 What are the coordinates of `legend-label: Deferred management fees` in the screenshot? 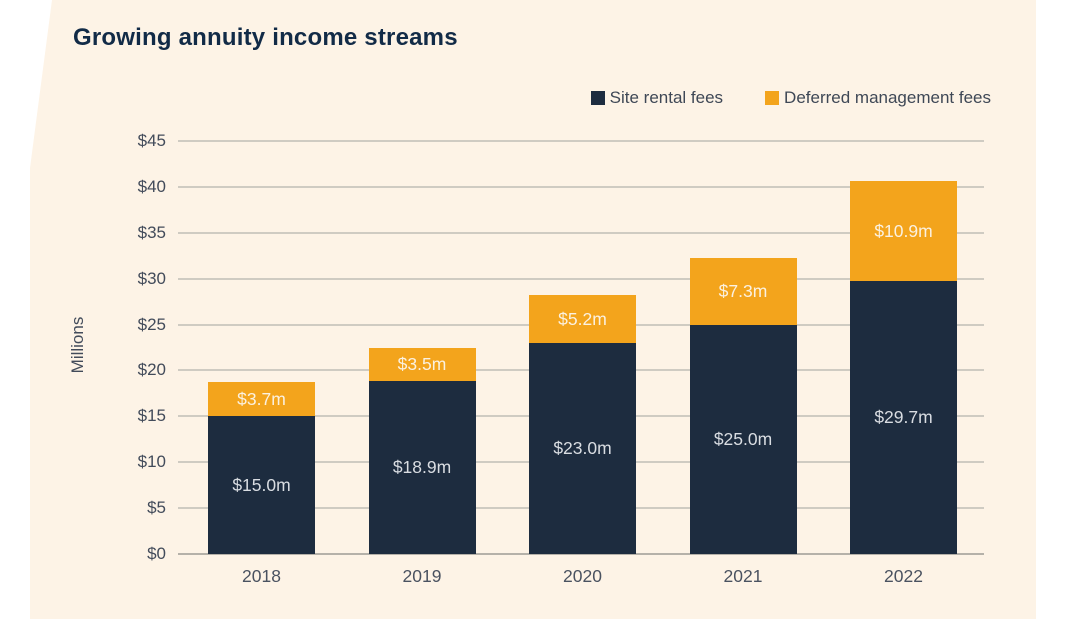 It's located at (887, 97).